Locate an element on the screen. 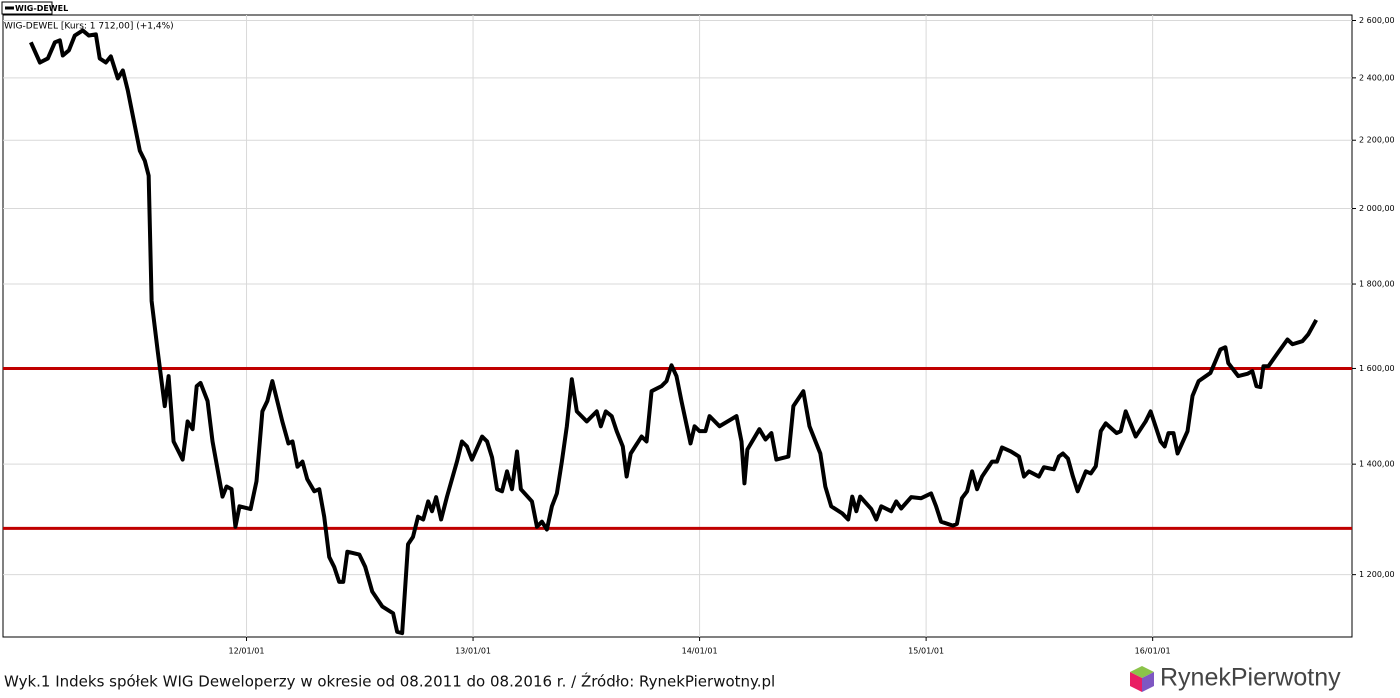 The width and height of the screenshot is (1400, 698). logo-cube-left is located at coordinates (1136, 682).